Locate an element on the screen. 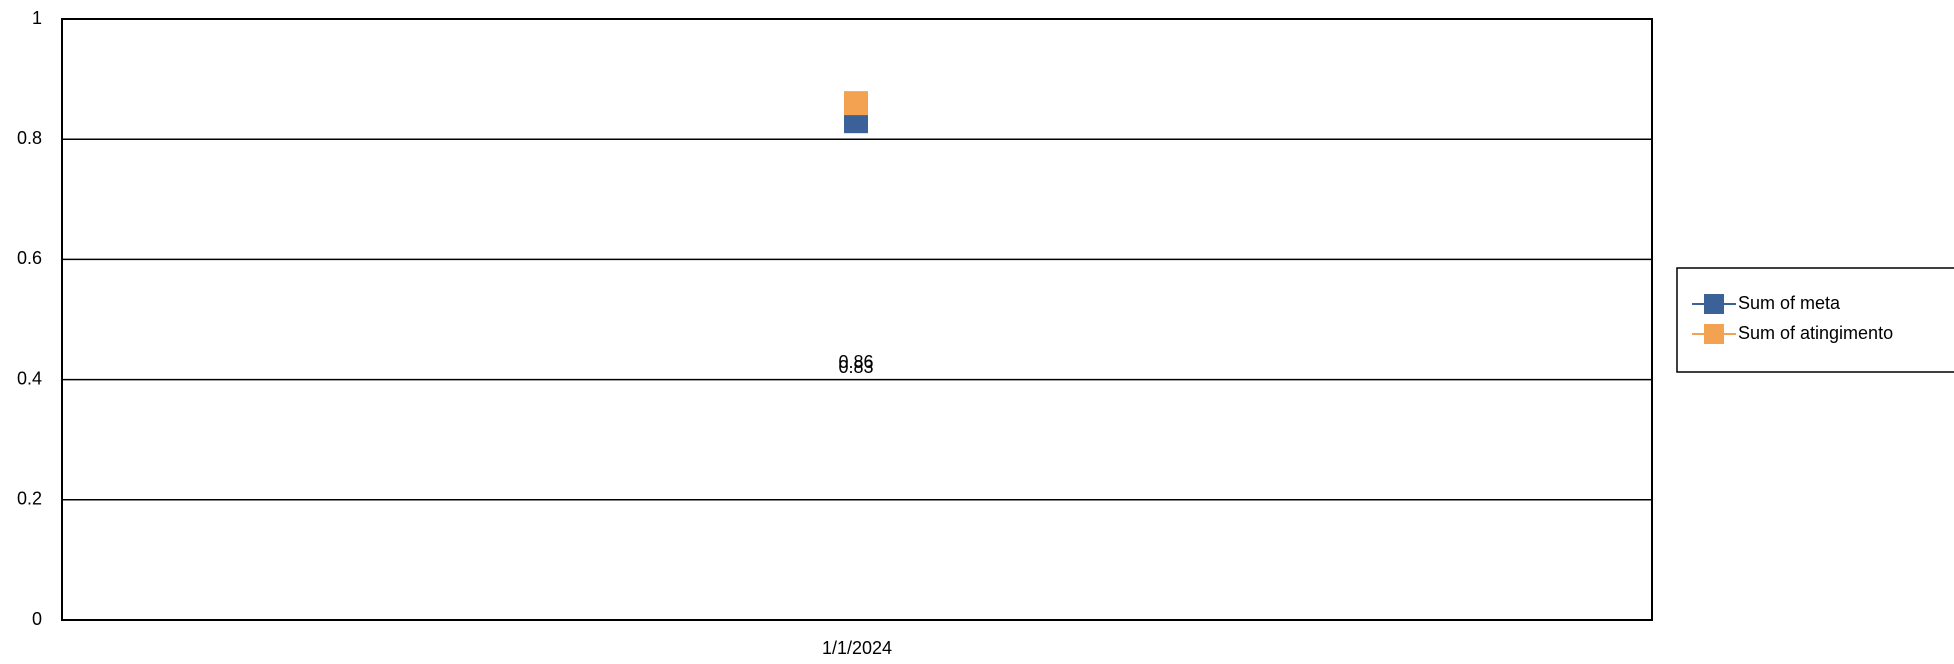 Image resolution: width=1954 pixels, height=664 pixels. x-axis-tick-labels: 1/1/2024 is located at coordinates (857, 648).